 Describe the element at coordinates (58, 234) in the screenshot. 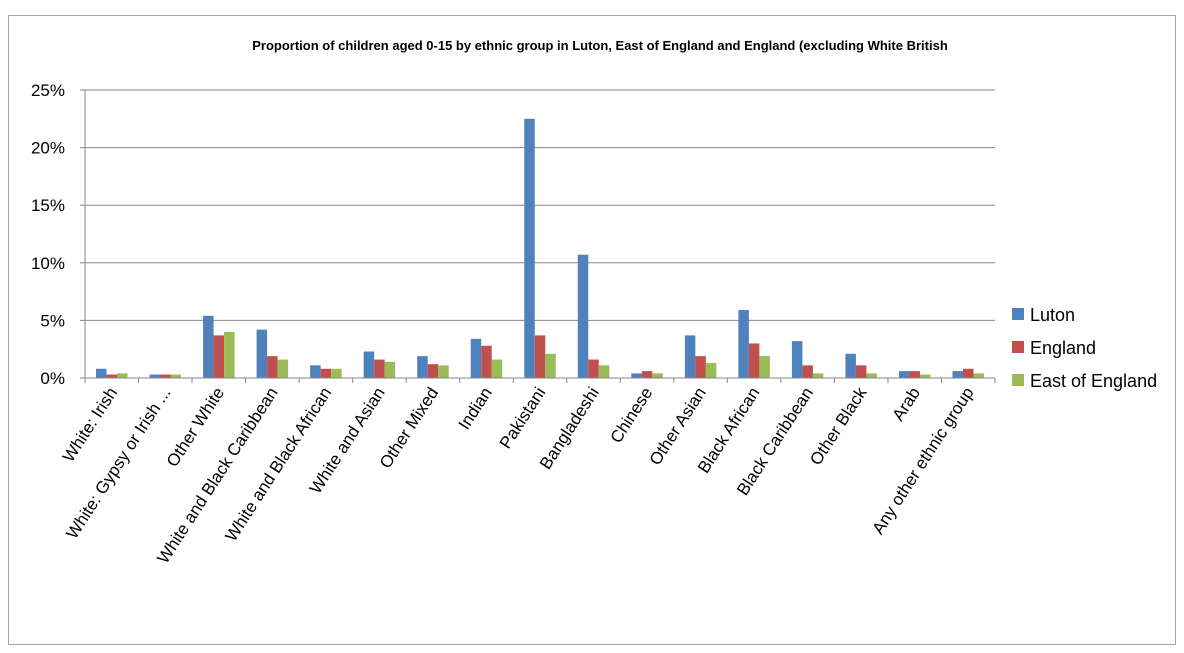

I see `y-axis-ticks: 0% 5% 10% 15% 20% 25%` at that location.